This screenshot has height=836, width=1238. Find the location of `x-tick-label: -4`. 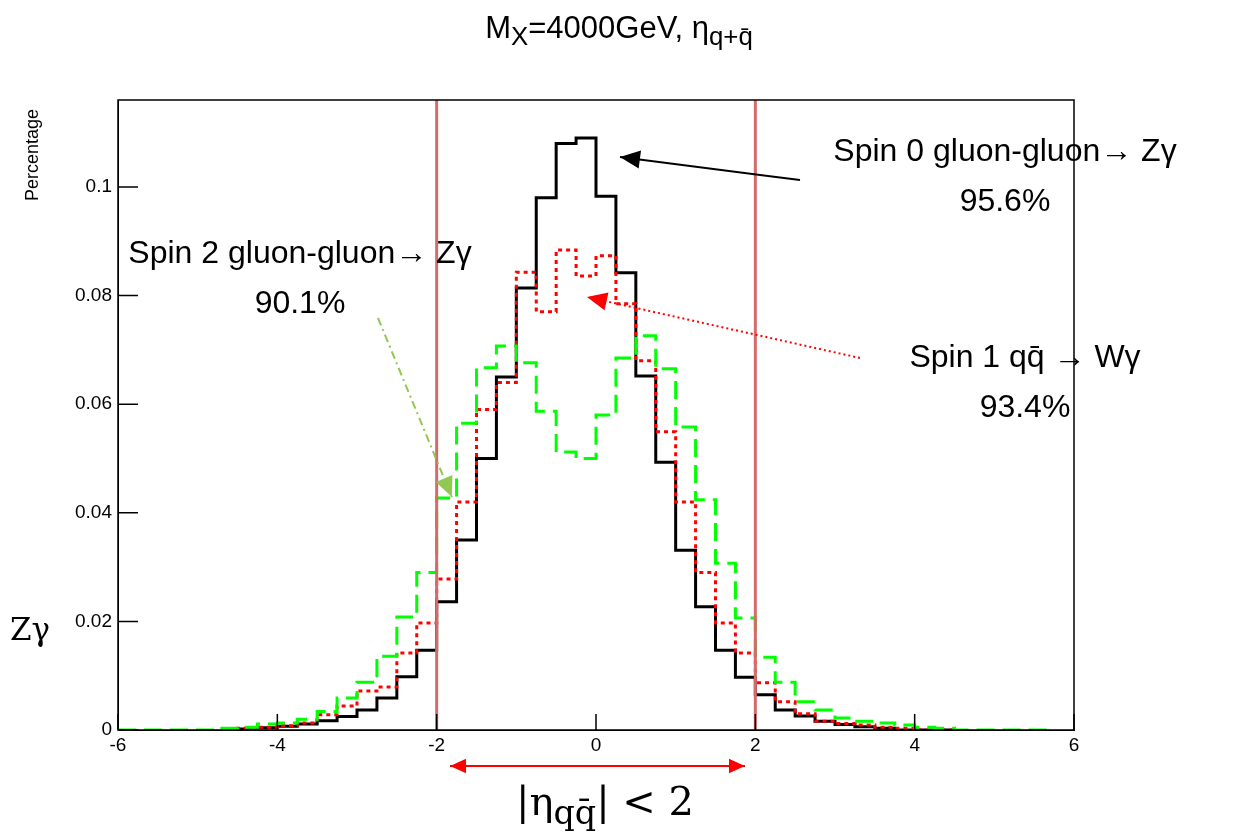

x-tick-label: -4 is located at coordinates (277, 744).